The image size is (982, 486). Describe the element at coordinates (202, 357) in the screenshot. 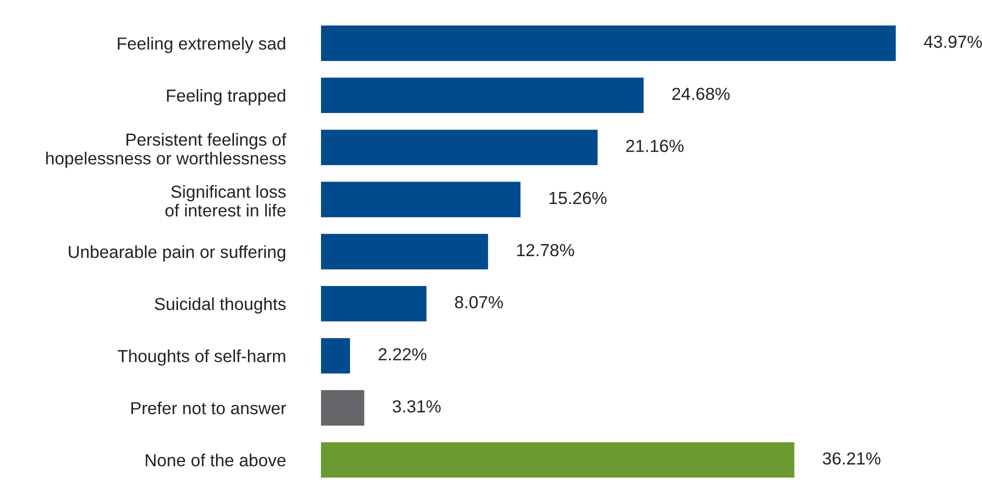

I see `y-tick-label: Thoughts of self-harm` at that location.